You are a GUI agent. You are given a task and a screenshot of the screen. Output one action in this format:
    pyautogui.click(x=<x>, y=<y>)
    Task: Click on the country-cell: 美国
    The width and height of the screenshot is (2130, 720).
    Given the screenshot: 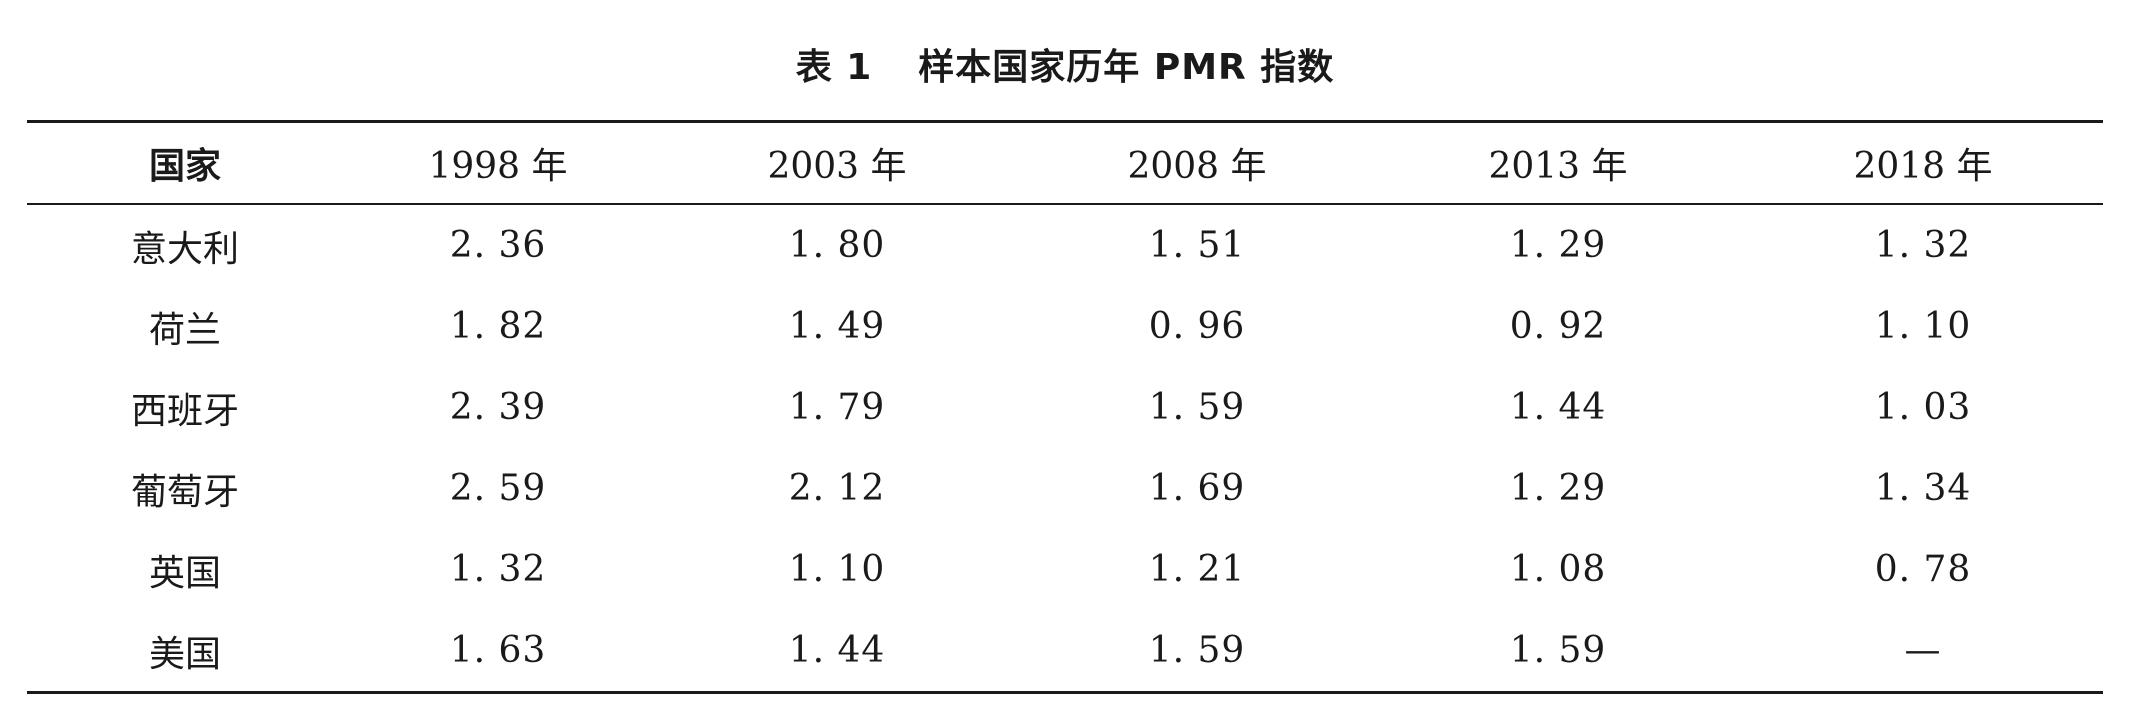 What is the action you would take?
    pyautogui.click(x=184, y=654)
    